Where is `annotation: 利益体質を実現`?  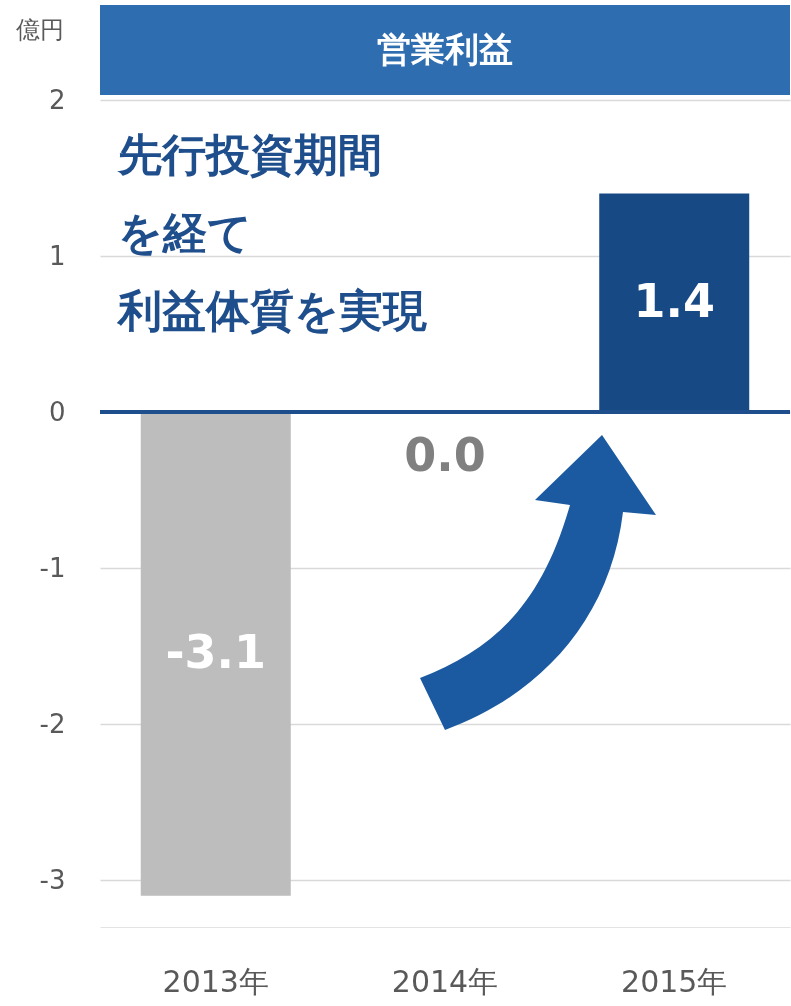
annotation: 利益体質を実現 is located at coordinates (271, 310).